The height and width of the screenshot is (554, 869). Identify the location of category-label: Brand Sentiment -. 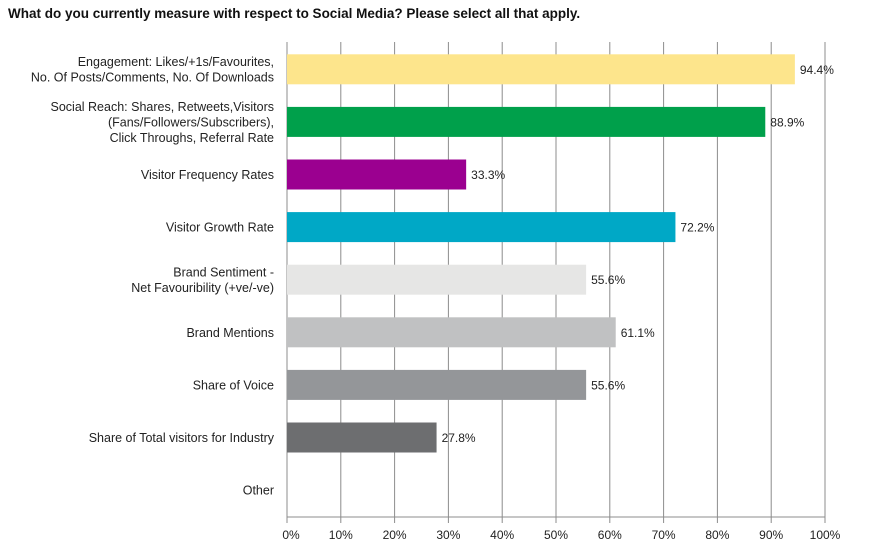
(223, 272).